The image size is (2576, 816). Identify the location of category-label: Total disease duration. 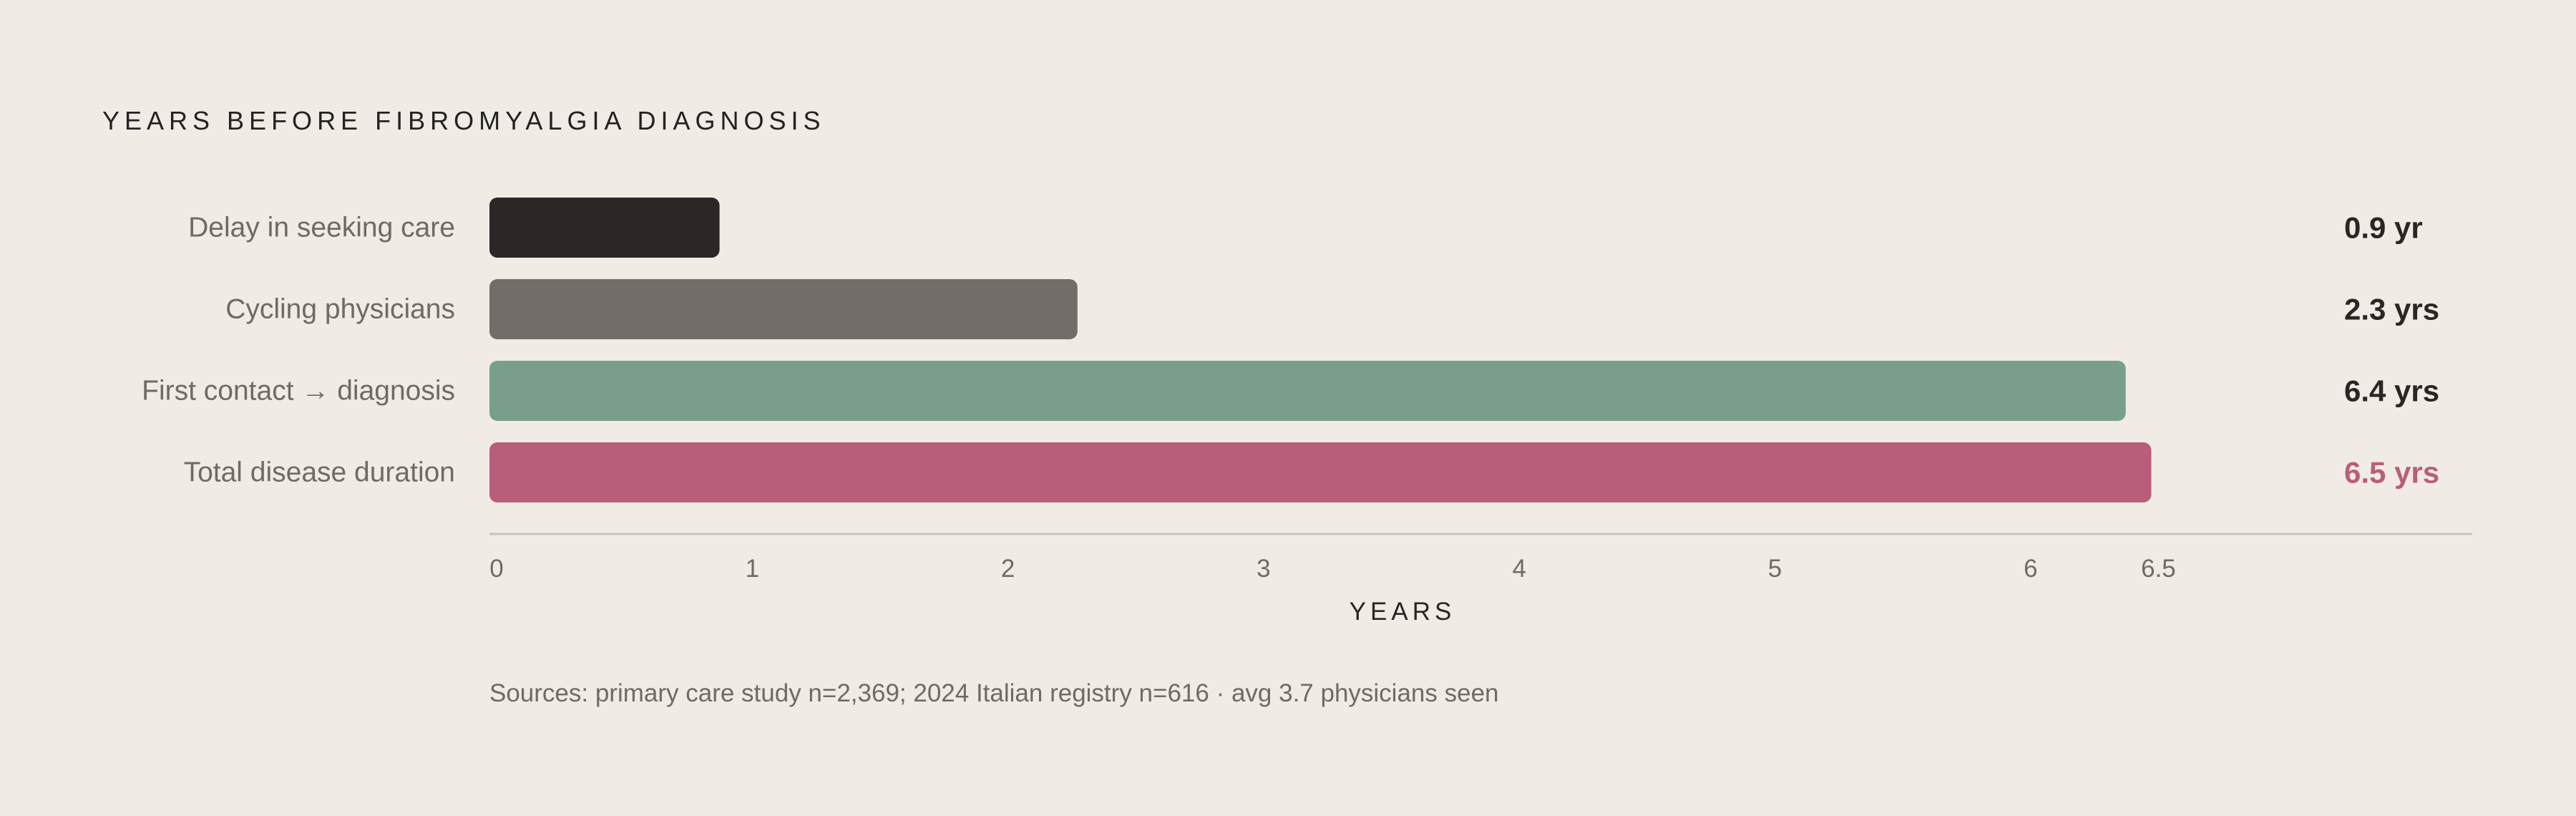
(319, 472).